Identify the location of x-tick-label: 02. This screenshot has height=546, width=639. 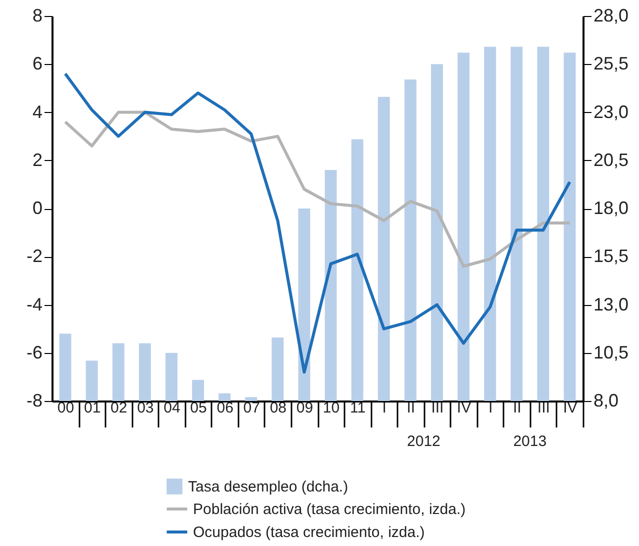
(119, 408).